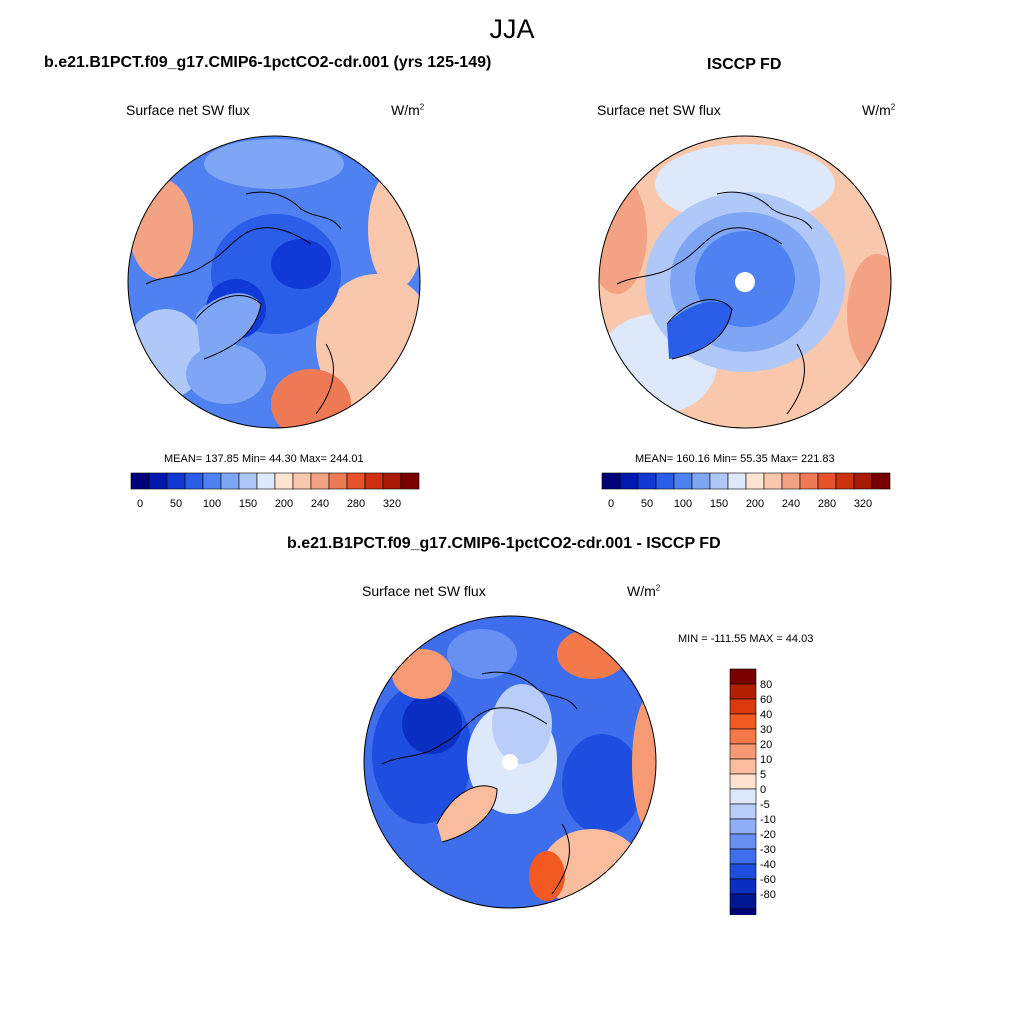 Image resolution: width=1024 pixels, height=1024 pixels. I want to click on diff-colorbar-label: -80, so click(768, 895).